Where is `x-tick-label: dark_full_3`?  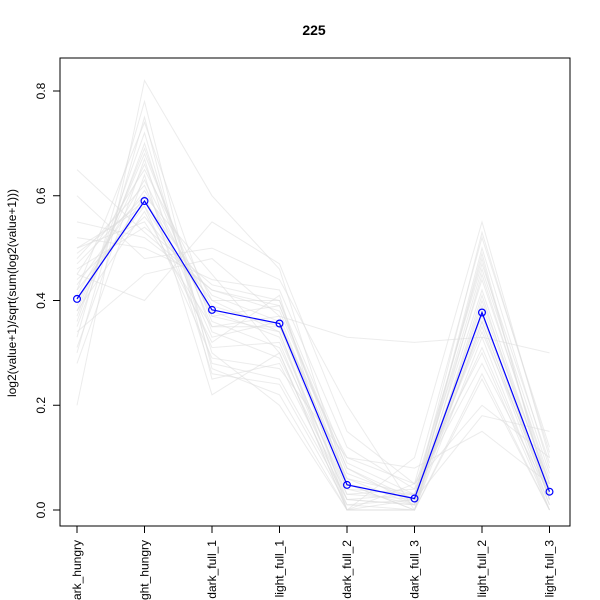 x-tick-label: dark_full_3 is located at coordinates (415, 569).